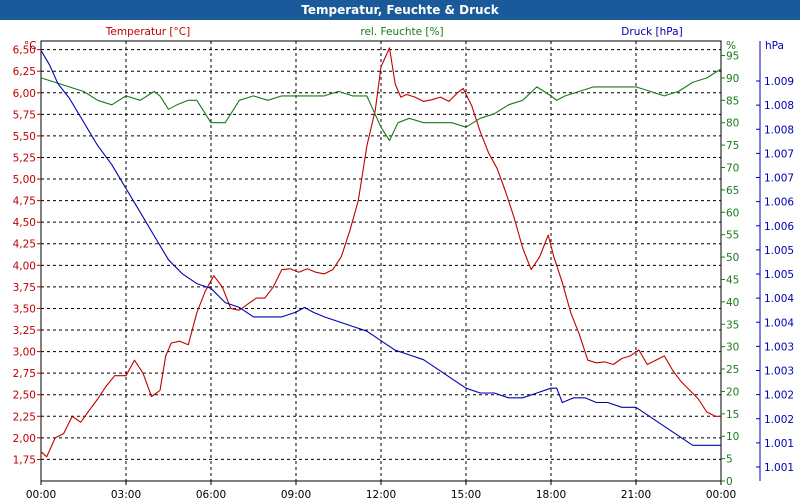 The height and width of the screenshot is (500, 800). I want to click on left-y-tick-label: 2,50, so click(24, 396).